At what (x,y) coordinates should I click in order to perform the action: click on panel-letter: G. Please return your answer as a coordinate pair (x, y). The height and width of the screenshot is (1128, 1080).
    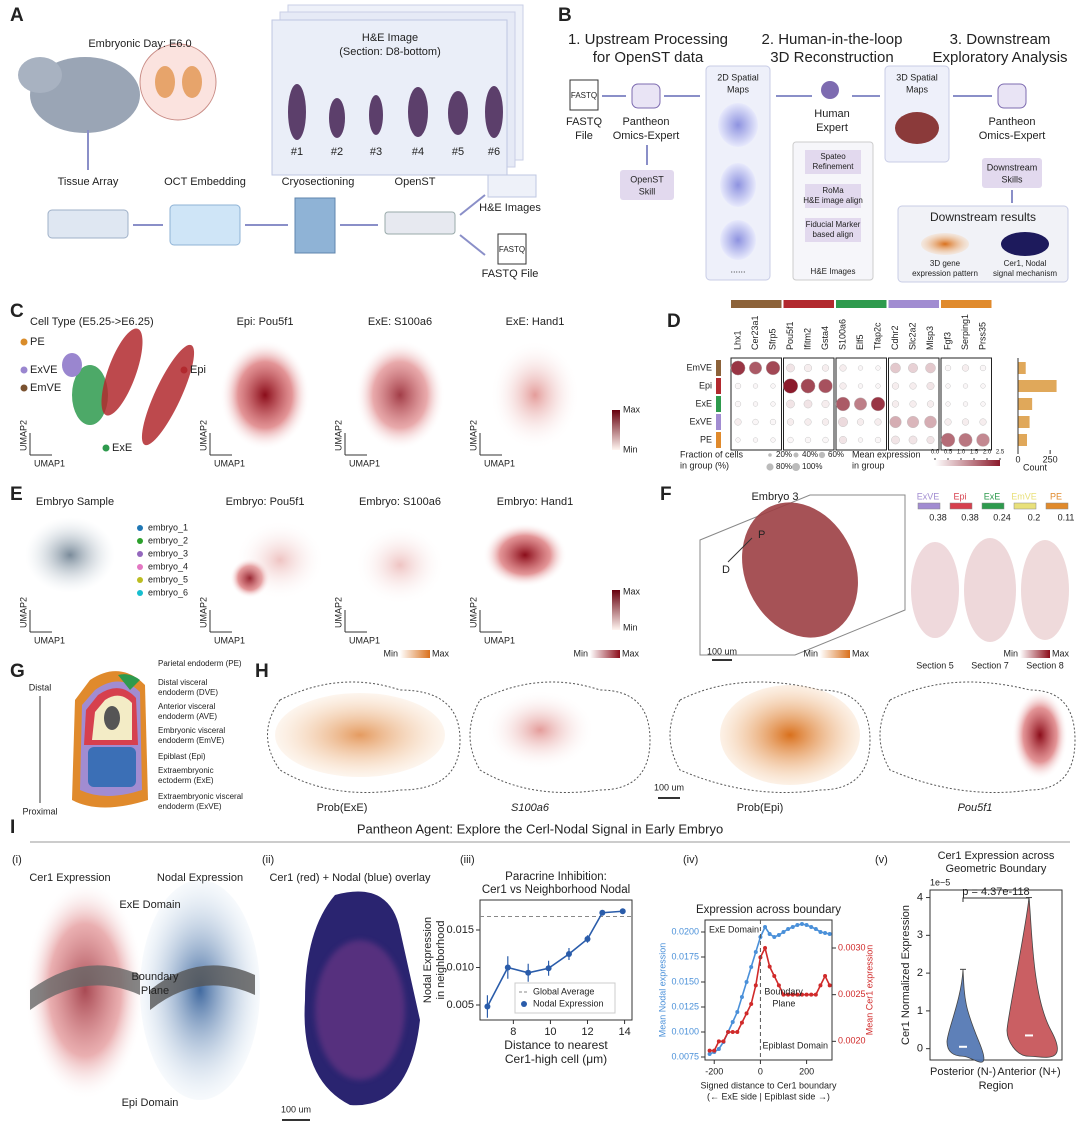
    Looking at the image, I should click on (17, 671).